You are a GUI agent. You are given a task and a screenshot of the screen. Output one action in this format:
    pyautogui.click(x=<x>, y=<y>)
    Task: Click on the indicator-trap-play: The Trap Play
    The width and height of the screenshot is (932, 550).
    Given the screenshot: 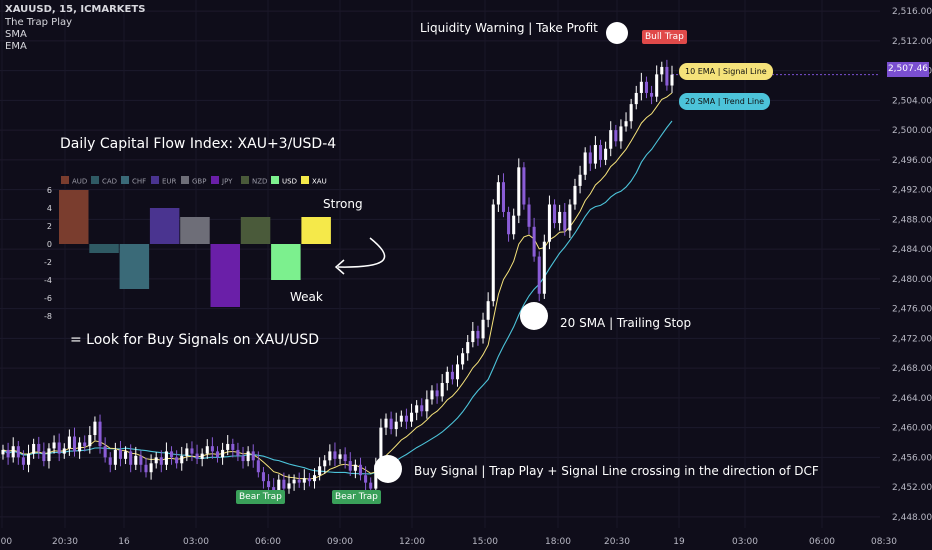 What is the action you would take?
    pyautogui.click(x=39, y=22)
    